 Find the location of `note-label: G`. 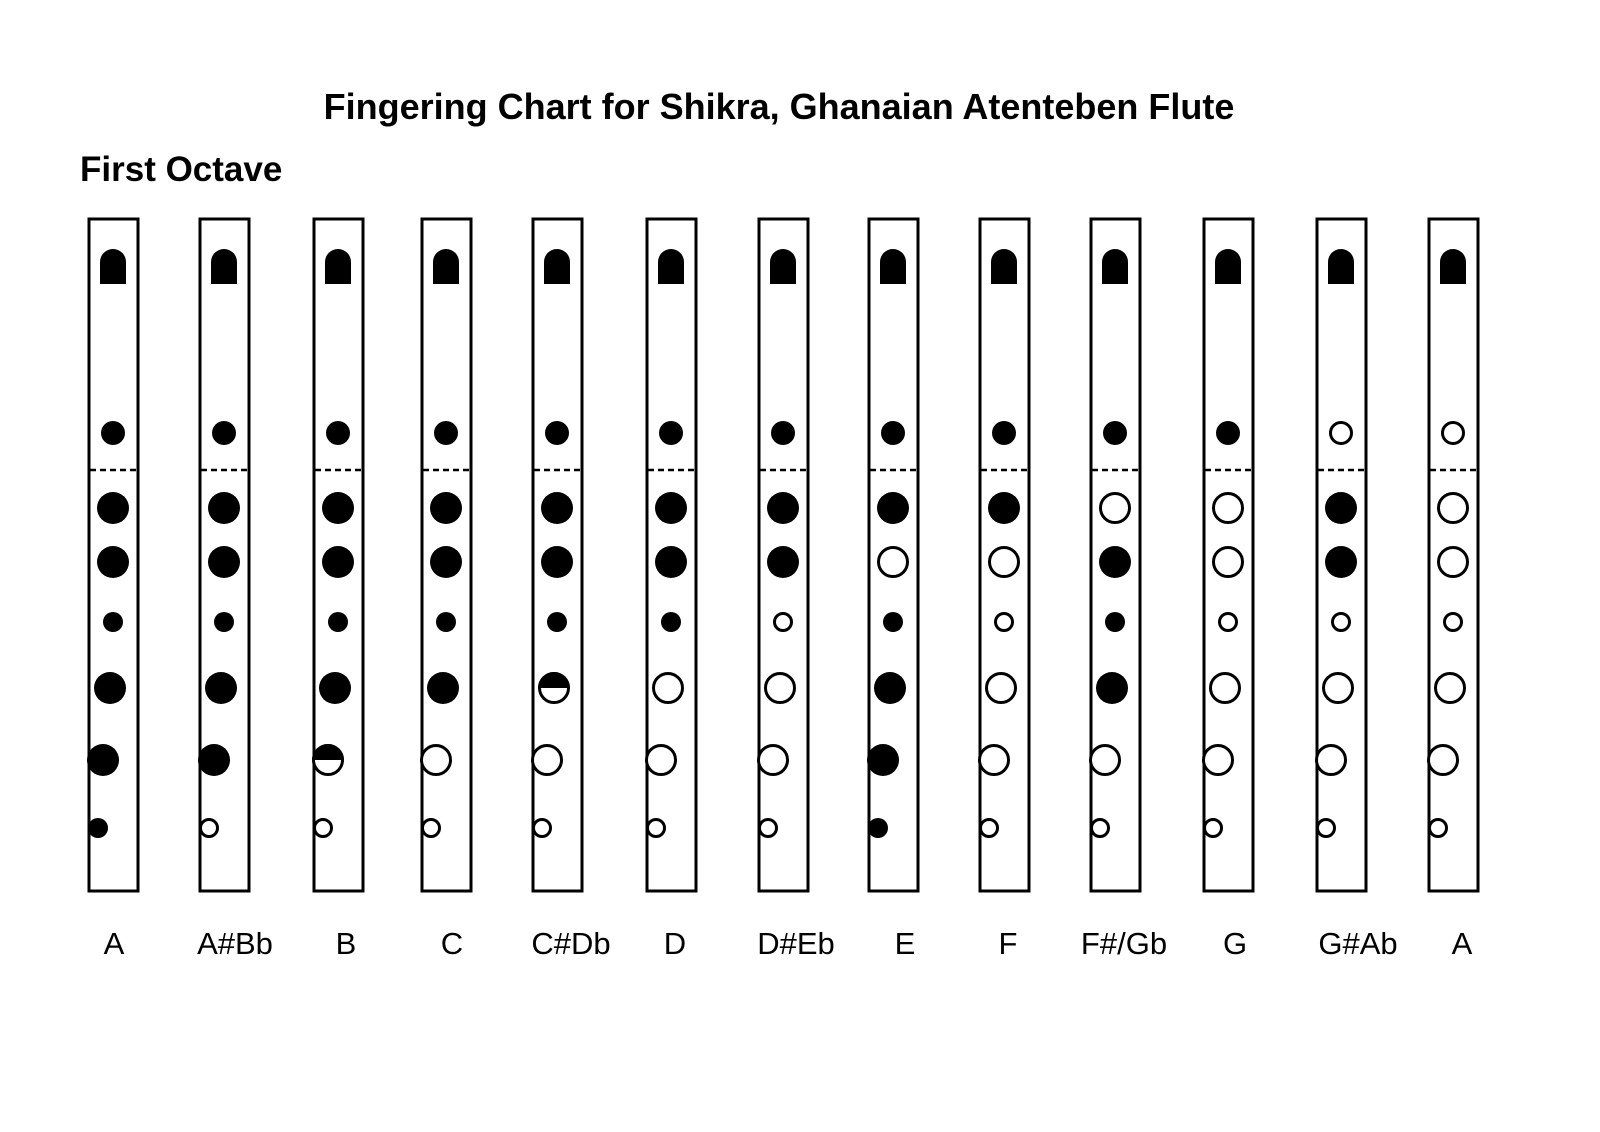

note-label: G is located at coordinates (1235, 943).